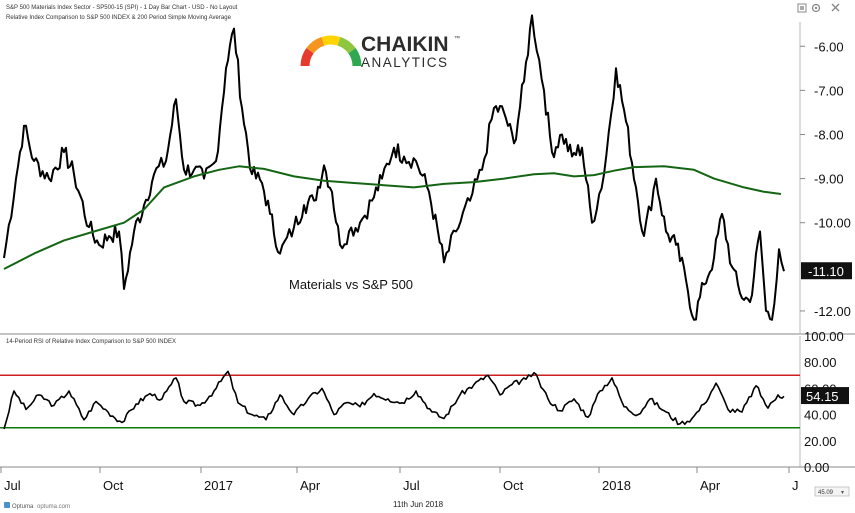 The width and height of the screenshot is (855, 513). I want to click on optuma-logo-url: optuma.com, so click(53, 507).